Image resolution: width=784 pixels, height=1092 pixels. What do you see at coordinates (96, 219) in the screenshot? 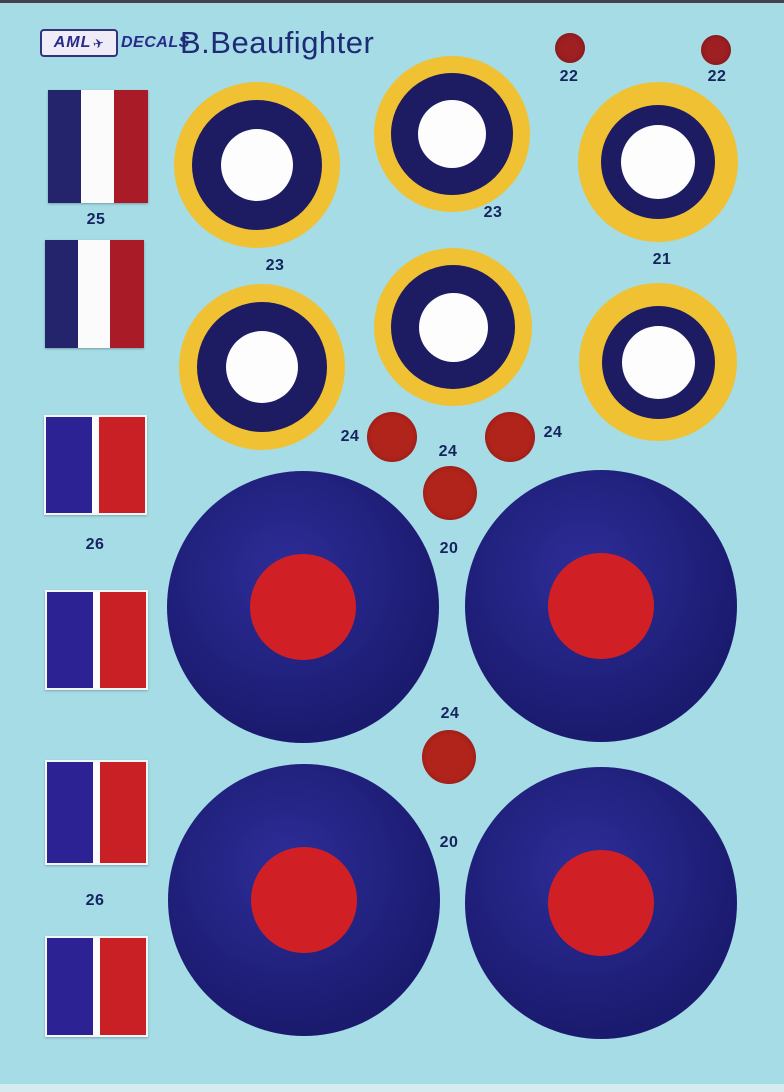
I see `decal-number: 25` at bounding box center [96, 219].